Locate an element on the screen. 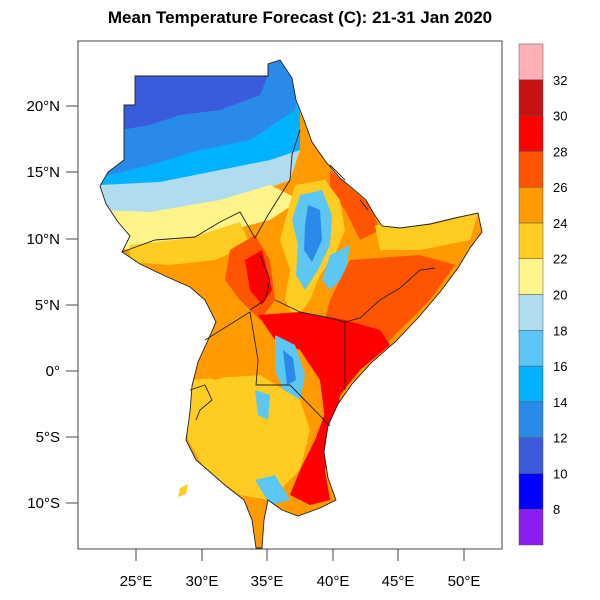 The width and height of the screenshot is (600, 600). colorbar-label: 16 is located at coordinates (560, 366).